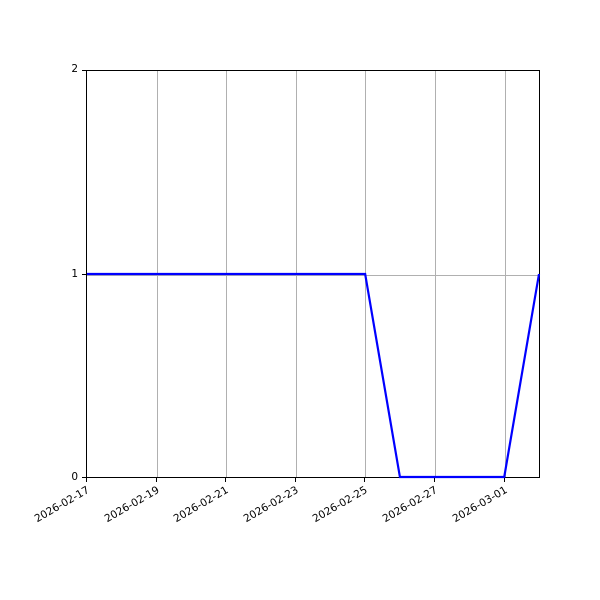 Image resolution: width=600 pixels, height=600 pixels. Describe the element at coordinates (74, 274) in the screenshot. I see `y-tick-label: 1` at that location.